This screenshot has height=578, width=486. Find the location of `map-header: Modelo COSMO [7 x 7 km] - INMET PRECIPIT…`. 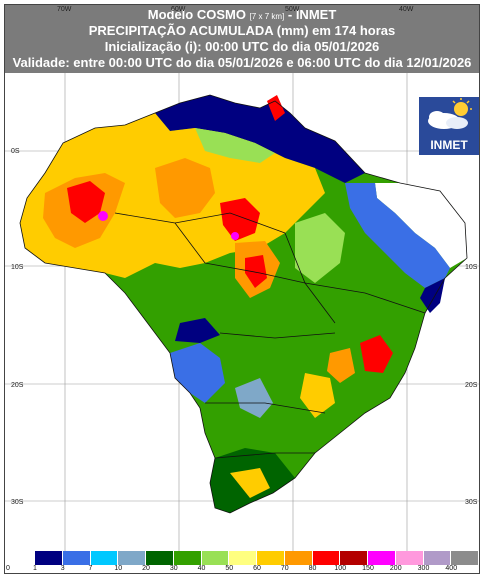

map-header: Modelo COSMO [7 x 7 km] - INMET PRECIPIT… is located at coordinates (242, 39).